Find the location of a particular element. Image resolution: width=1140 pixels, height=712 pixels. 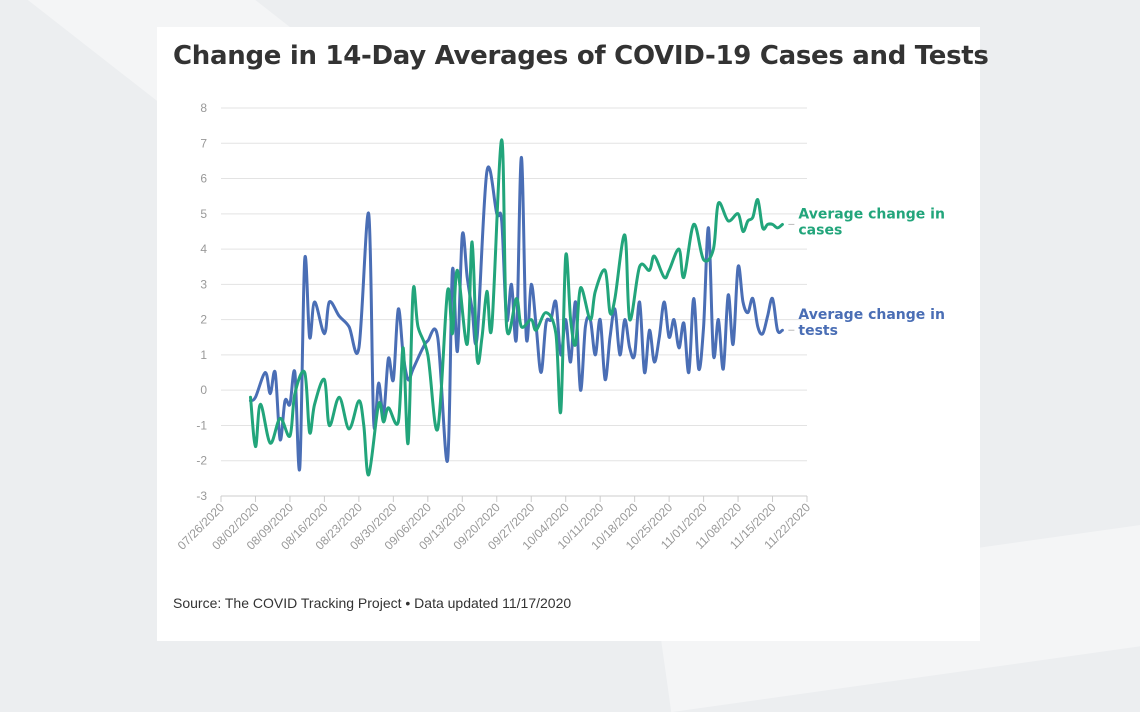

y-tick-label: -2 is located at coordinates (201, 461).